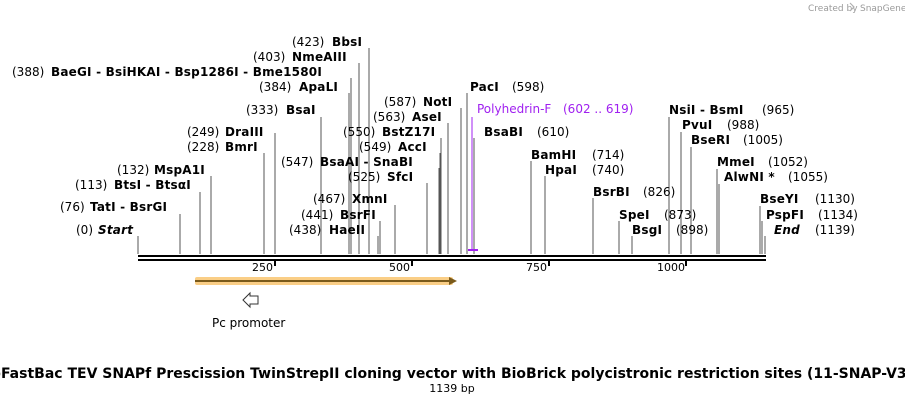 Image resolution: width=905 pixels, height=404 pixels. Describe the element at coordinates (706, 110) in the screenshot. I see `site-name: NsiI - BsmI` at that location.